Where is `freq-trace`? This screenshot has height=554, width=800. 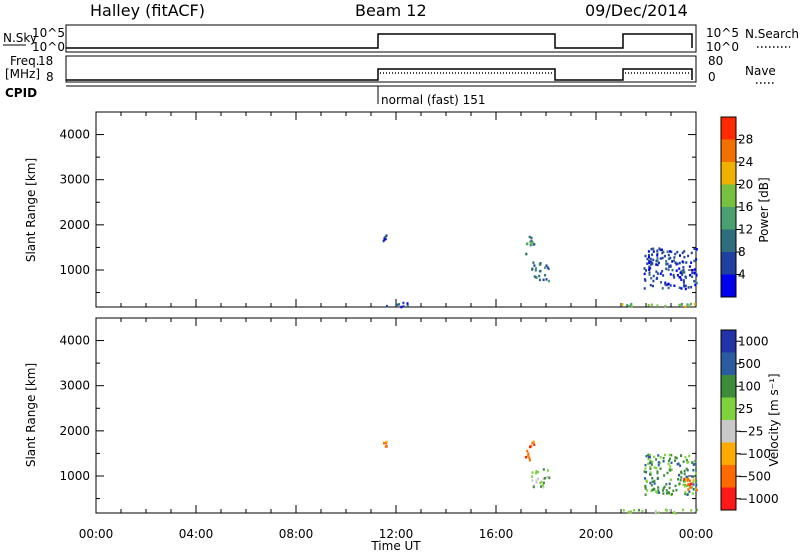
freq-trace is located at coordinates (379, 74).